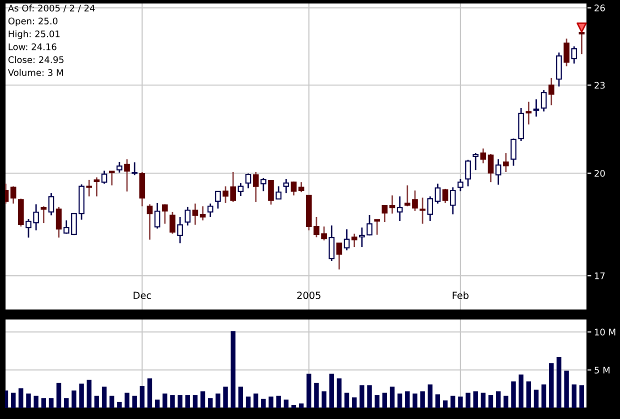 The width and height of the screenshot is (620, 419). Describe the element at coordinates (34, 35) in the screenshot. I see `annotation: High: 25.01` at that location.